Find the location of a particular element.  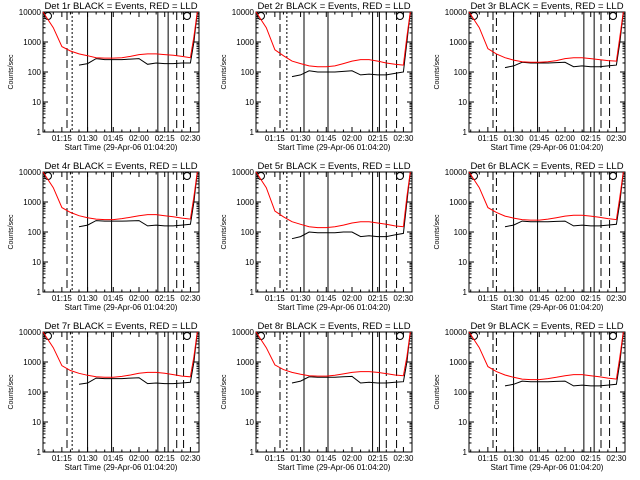

panel-title: Det 7r BLACK = Events, RED = LLD is located at coordinates (120, 326).